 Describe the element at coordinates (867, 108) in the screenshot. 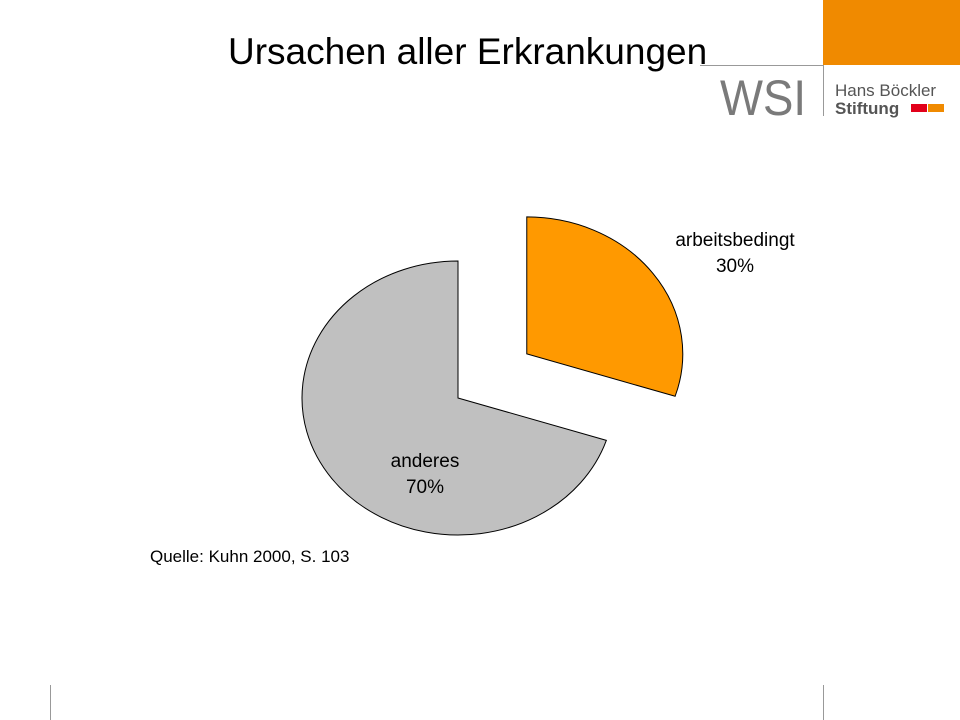

I see `logo-name: Stiftung` at that location.